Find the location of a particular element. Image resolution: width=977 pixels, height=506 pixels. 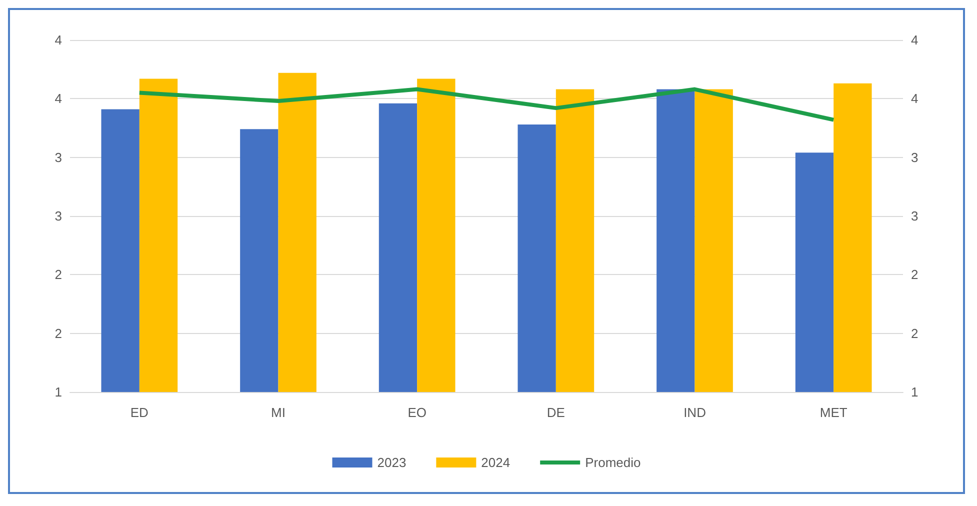

x-tick-label: DE is located at coordinates (556, 412).